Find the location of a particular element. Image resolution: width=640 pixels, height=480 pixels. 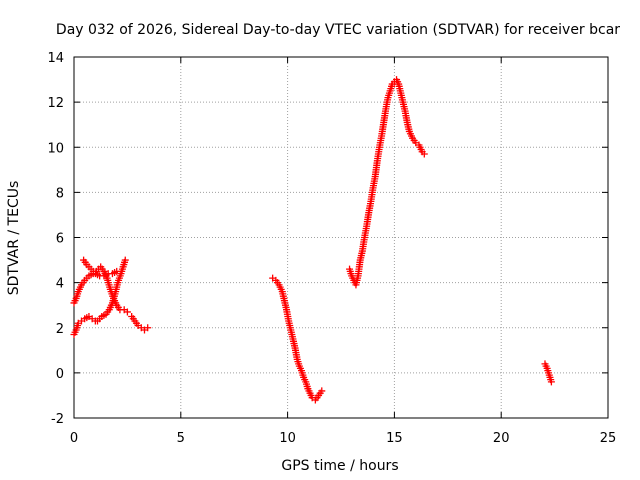

series-segment-c is located at coordinates (387, 182).